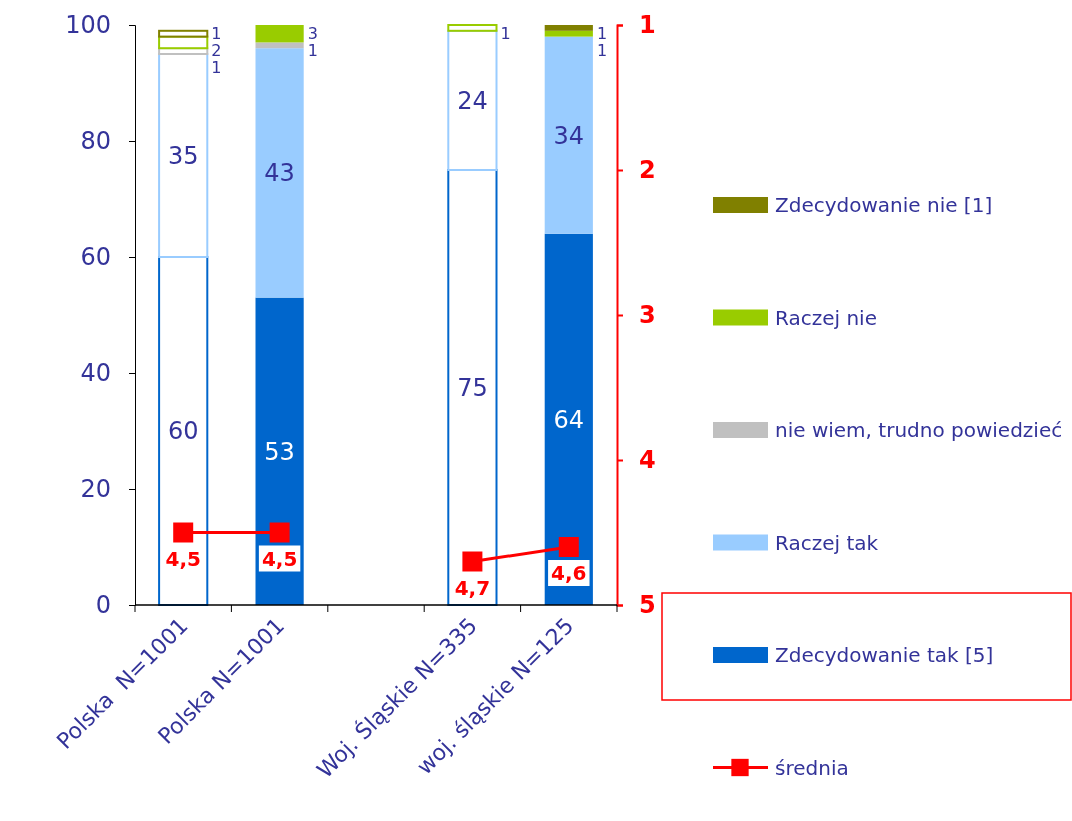 Image resolution: width=1072 pixels, height=821 pixels. Describe the element at coordinates (183, 155) in the screenshot. I see `data-label: 35` at that location.